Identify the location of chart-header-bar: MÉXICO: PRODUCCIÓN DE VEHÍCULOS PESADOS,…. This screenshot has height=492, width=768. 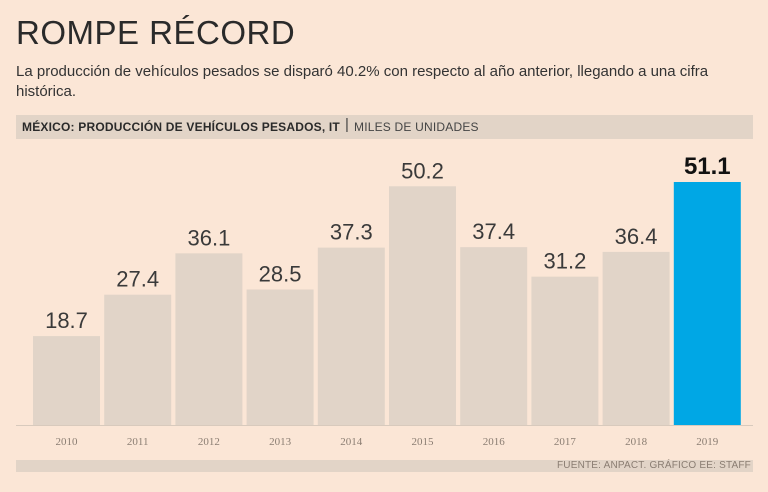
(384, 127).